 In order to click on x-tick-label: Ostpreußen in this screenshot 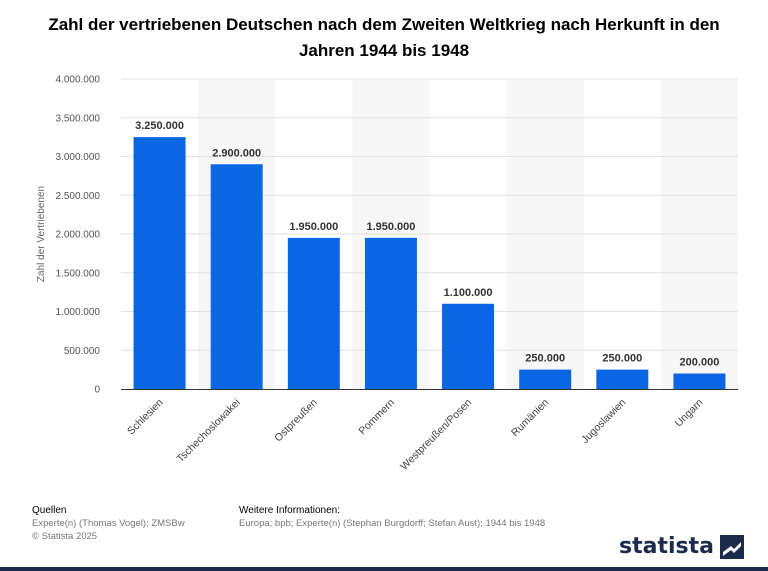, I will do `click(296, 421)`.